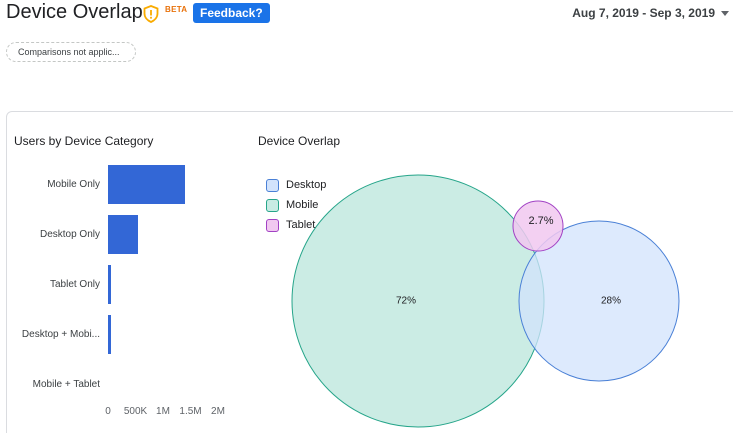 This screenshot has height=433, width=733. Describe the element at coordinates (272, 185) in the screenshot. I see `desktop-swatch` at that location.